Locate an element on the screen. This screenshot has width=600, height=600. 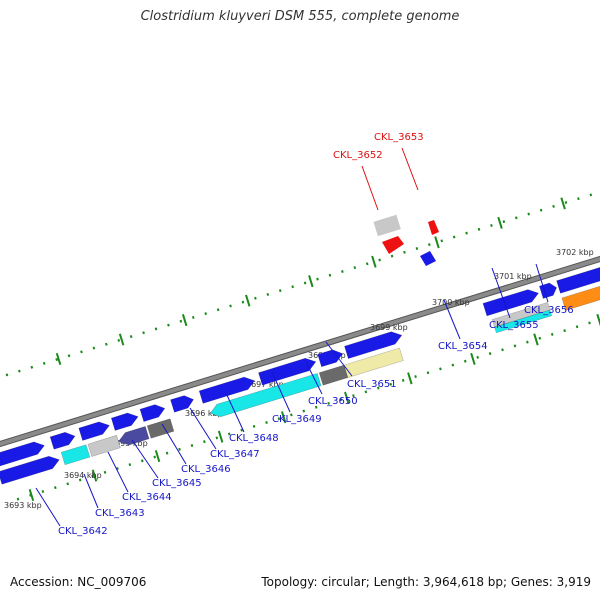
scale-tick-label: 3699 kbp is located at coordinates (389, 327).